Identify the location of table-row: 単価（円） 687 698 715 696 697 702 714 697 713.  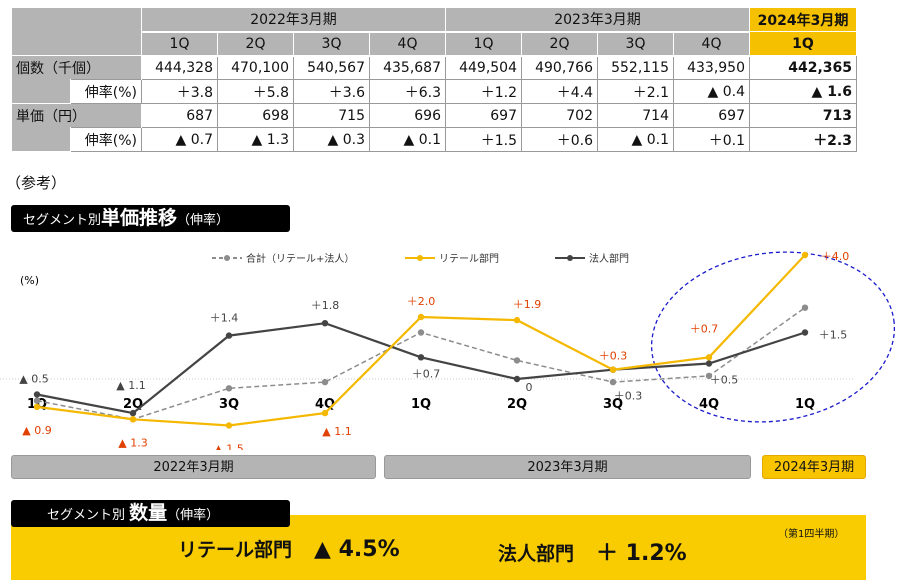
(434, 115).